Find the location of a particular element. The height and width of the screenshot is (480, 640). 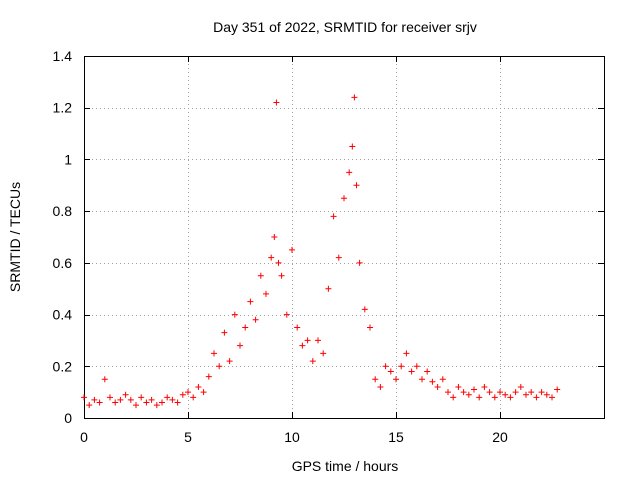

y-tick-label: 1.2 is located at coordinates (63, 108).